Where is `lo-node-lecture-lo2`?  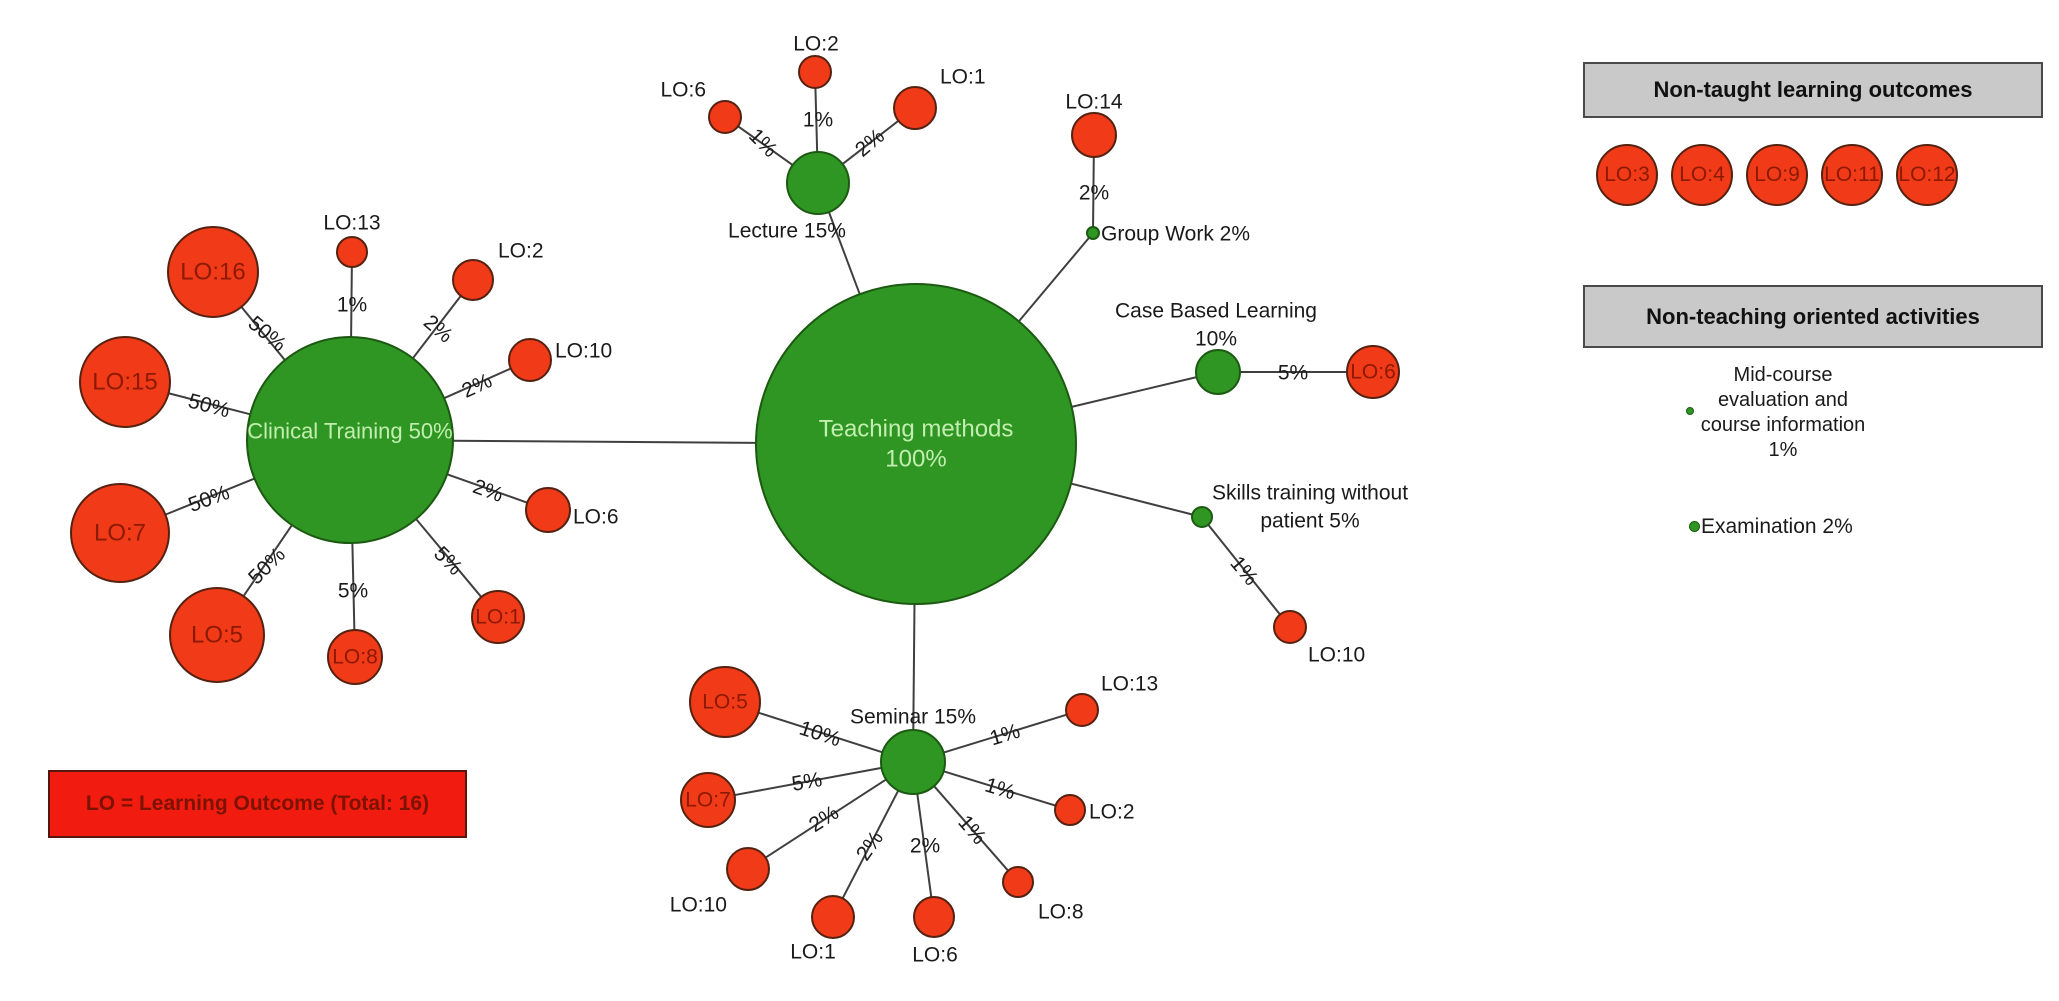 lo-node-lecture-lo2 is located at coordinates (815, 72).